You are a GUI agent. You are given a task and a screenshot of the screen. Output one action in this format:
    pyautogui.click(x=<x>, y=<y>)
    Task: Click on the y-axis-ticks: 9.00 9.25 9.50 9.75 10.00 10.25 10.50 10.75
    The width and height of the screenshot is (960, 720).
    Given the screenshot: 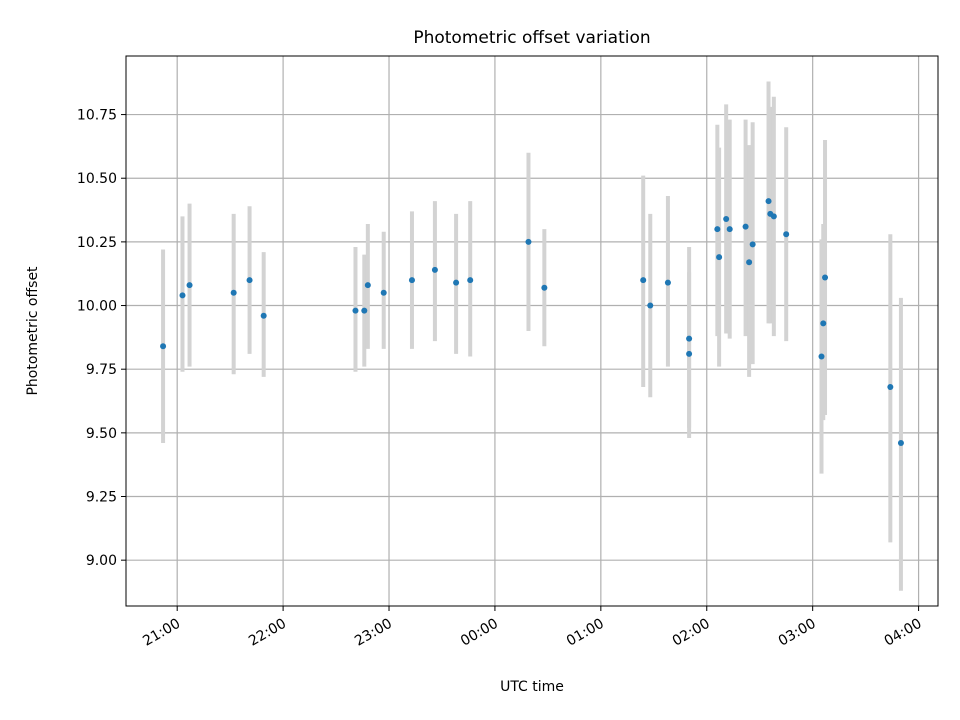 What is the action you would take?
    pyautogui.click(x=101, y=338)
    